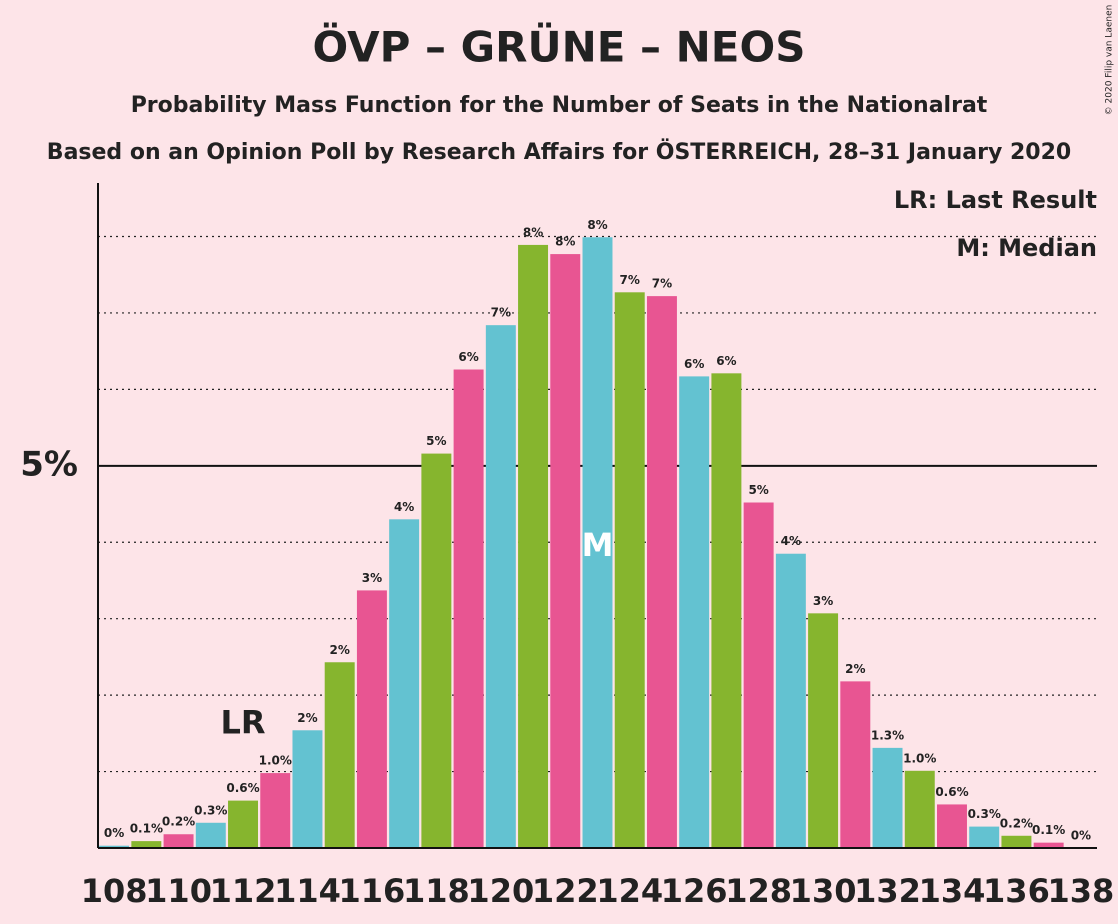 The width and height of the screenshot is (1118, 924). I want to click on y-tick-label: 5%, so click(49, 464).